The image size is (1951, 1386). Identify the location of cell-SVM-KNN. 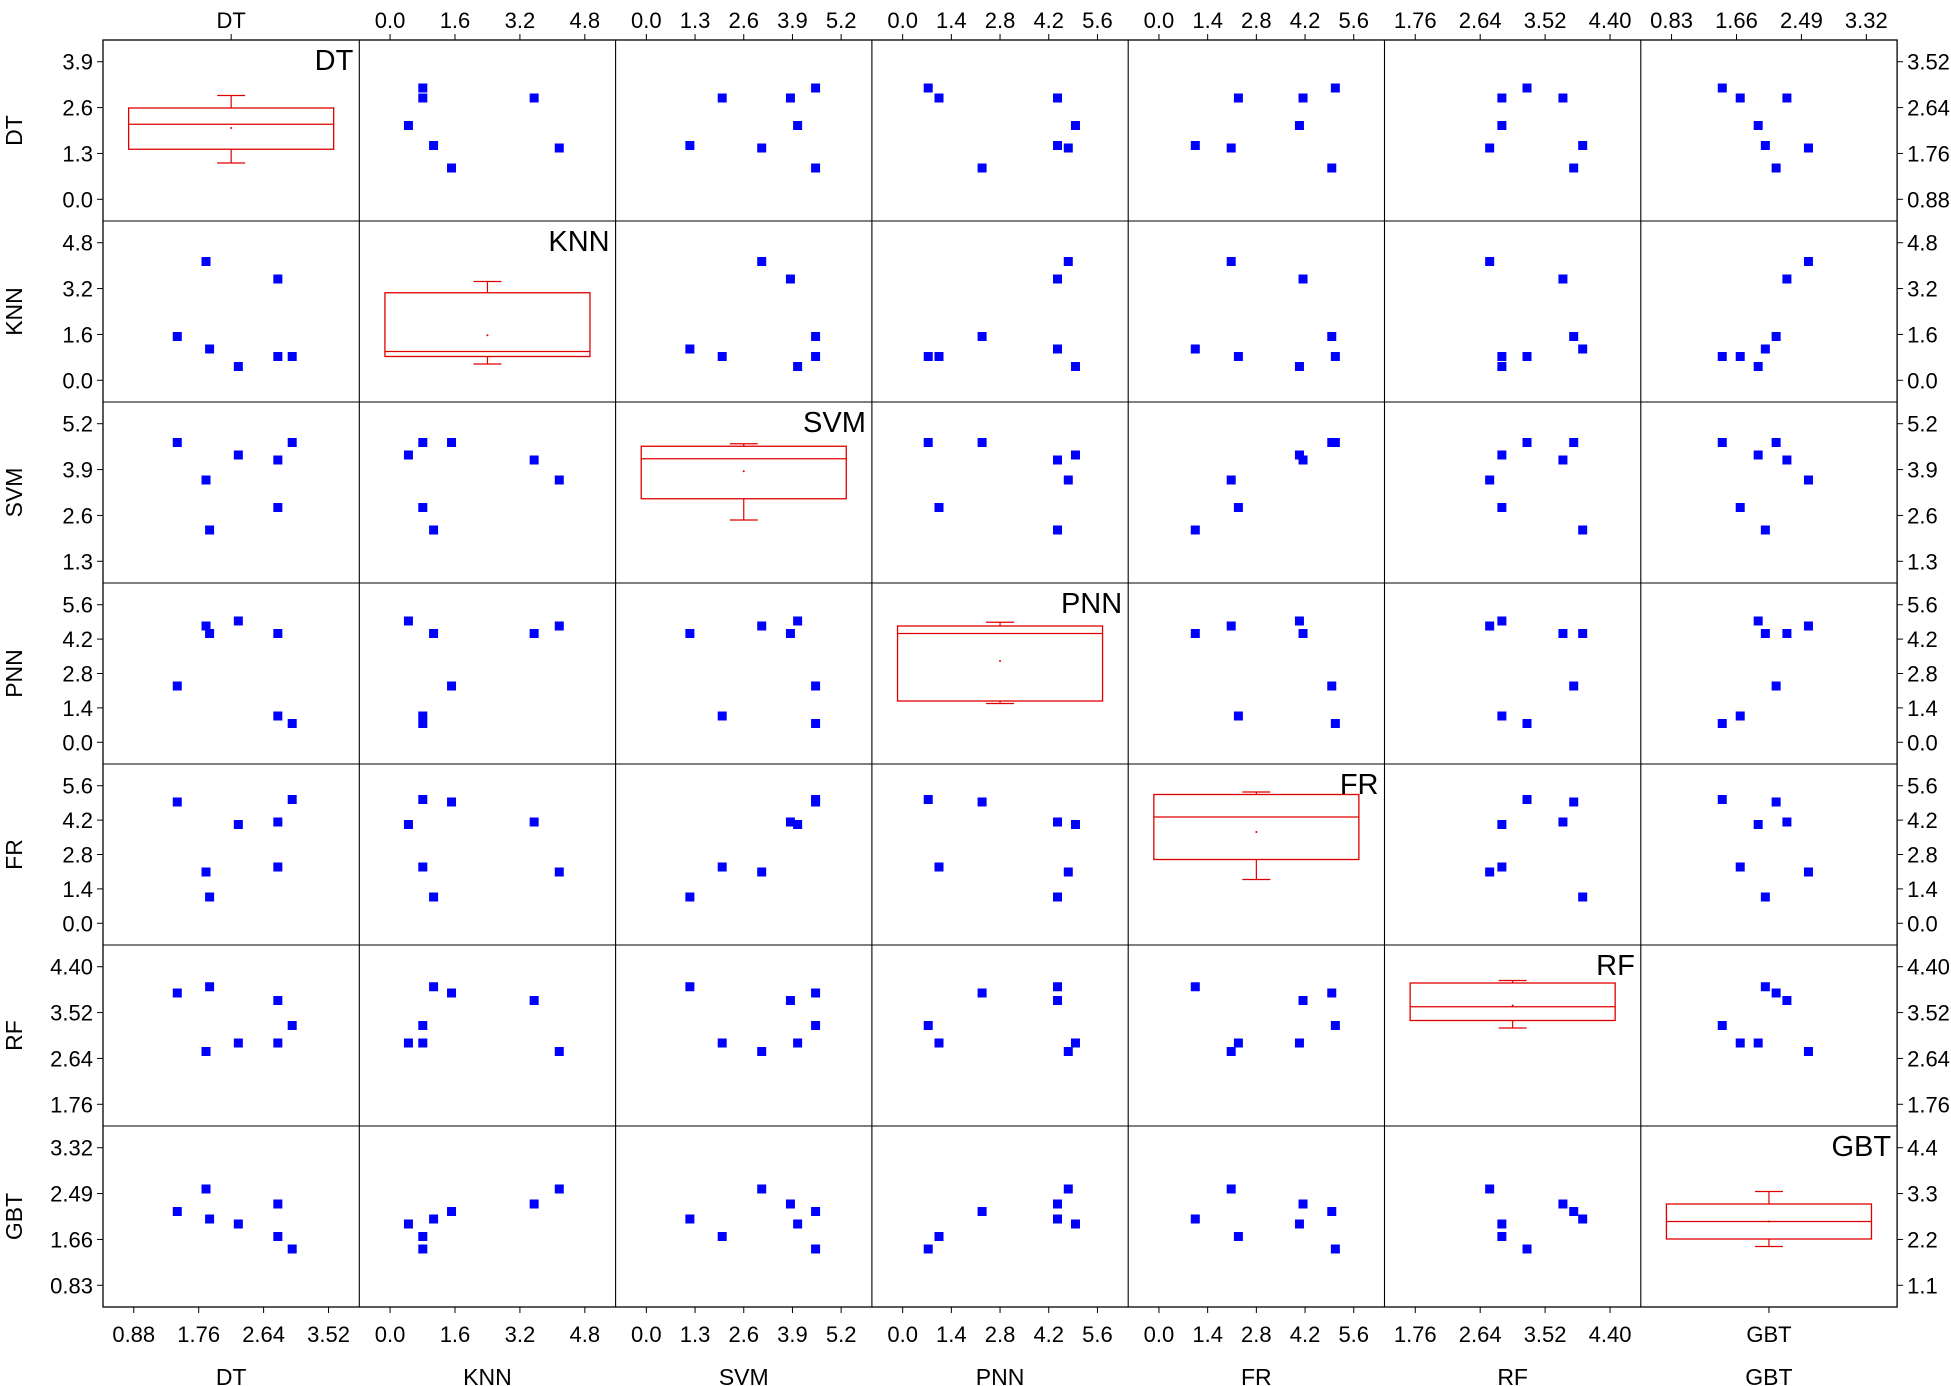
(483, 486).